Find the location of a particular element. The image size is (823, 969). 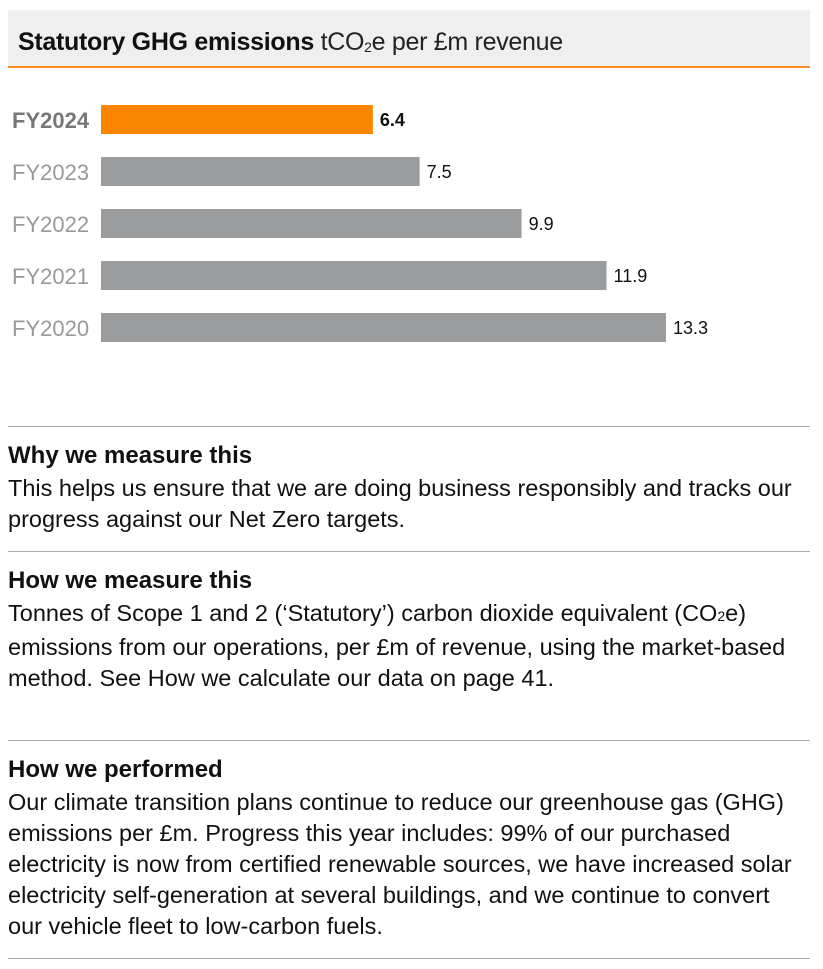

bottom-divider is located at coordinates (409, 958).